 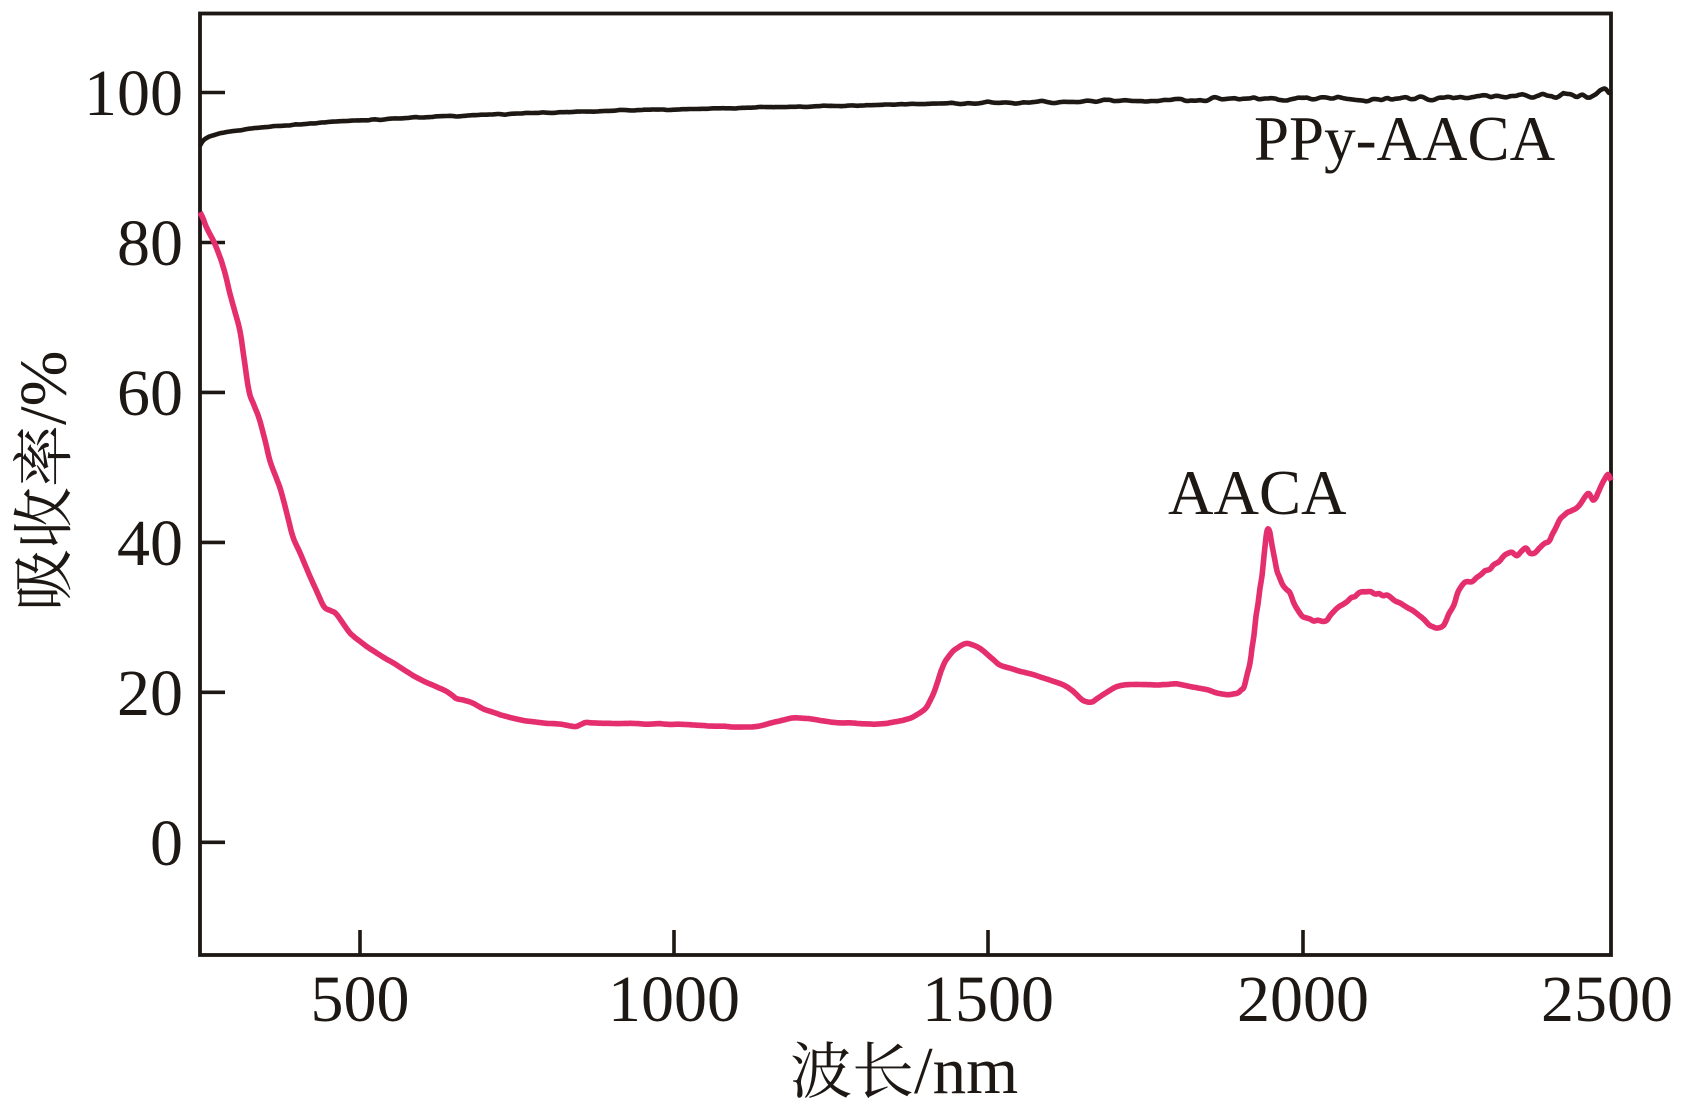 What do you see at coordinates (133, 93) in the screenshot?
I see `svg-text: 100` at bounding box center [133, 93].